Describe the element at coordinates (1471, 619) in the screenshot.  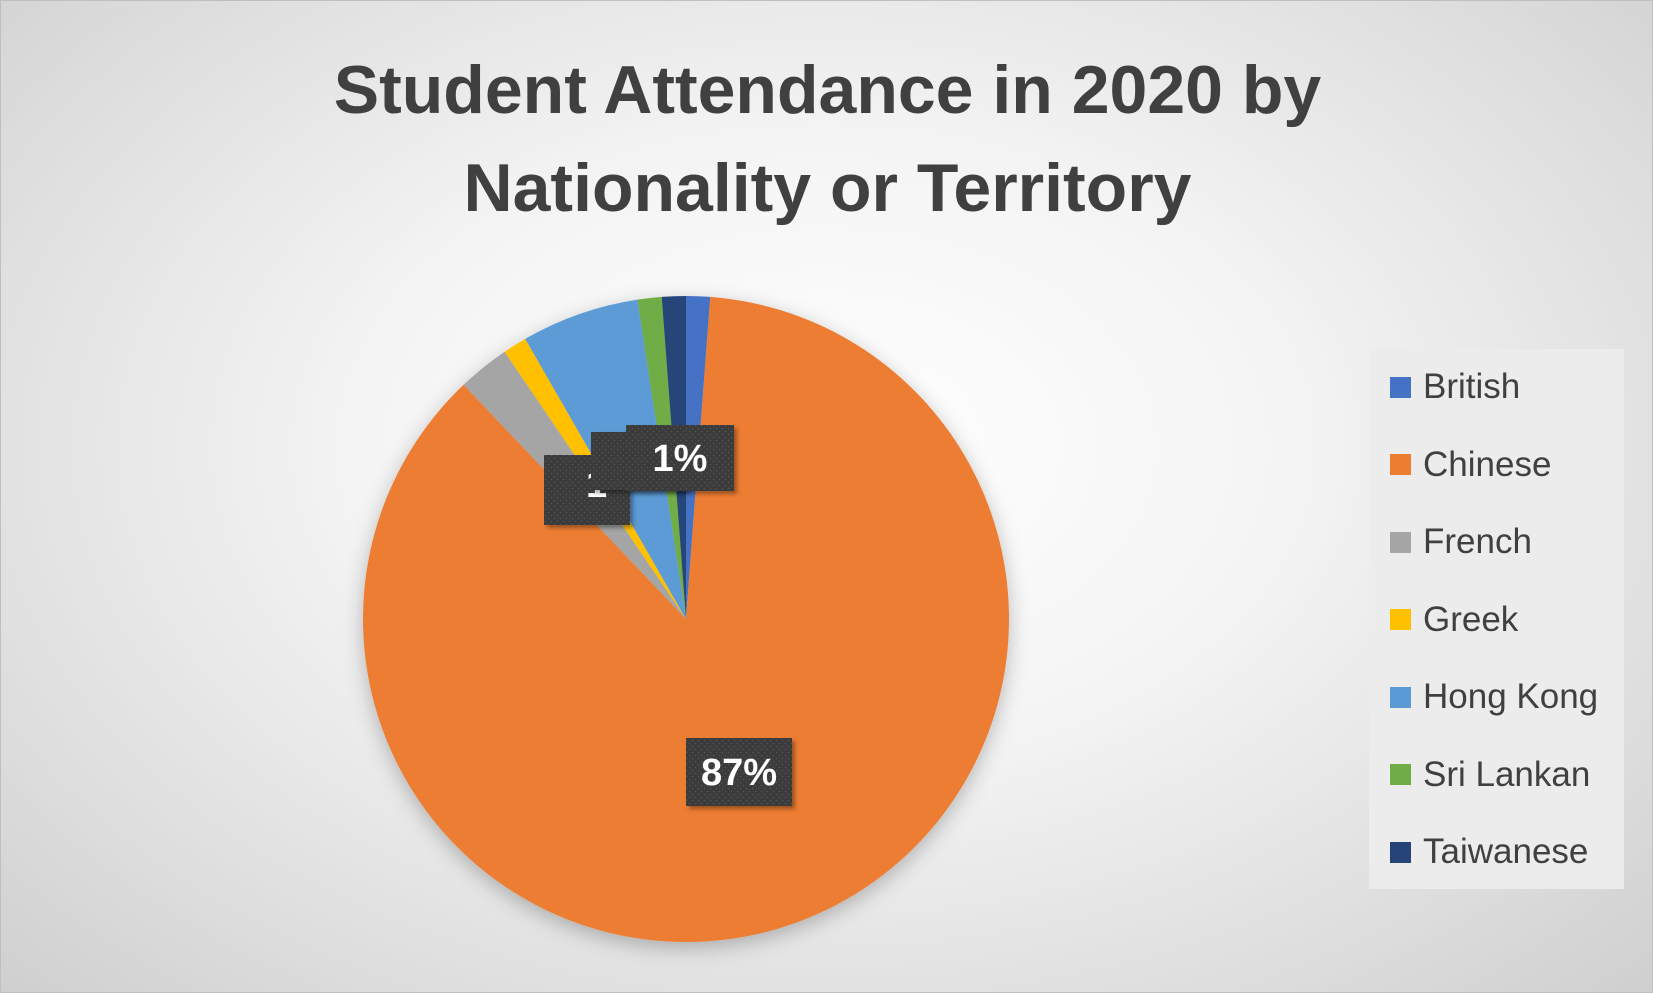
I see `legend-label: Greek` at that location.